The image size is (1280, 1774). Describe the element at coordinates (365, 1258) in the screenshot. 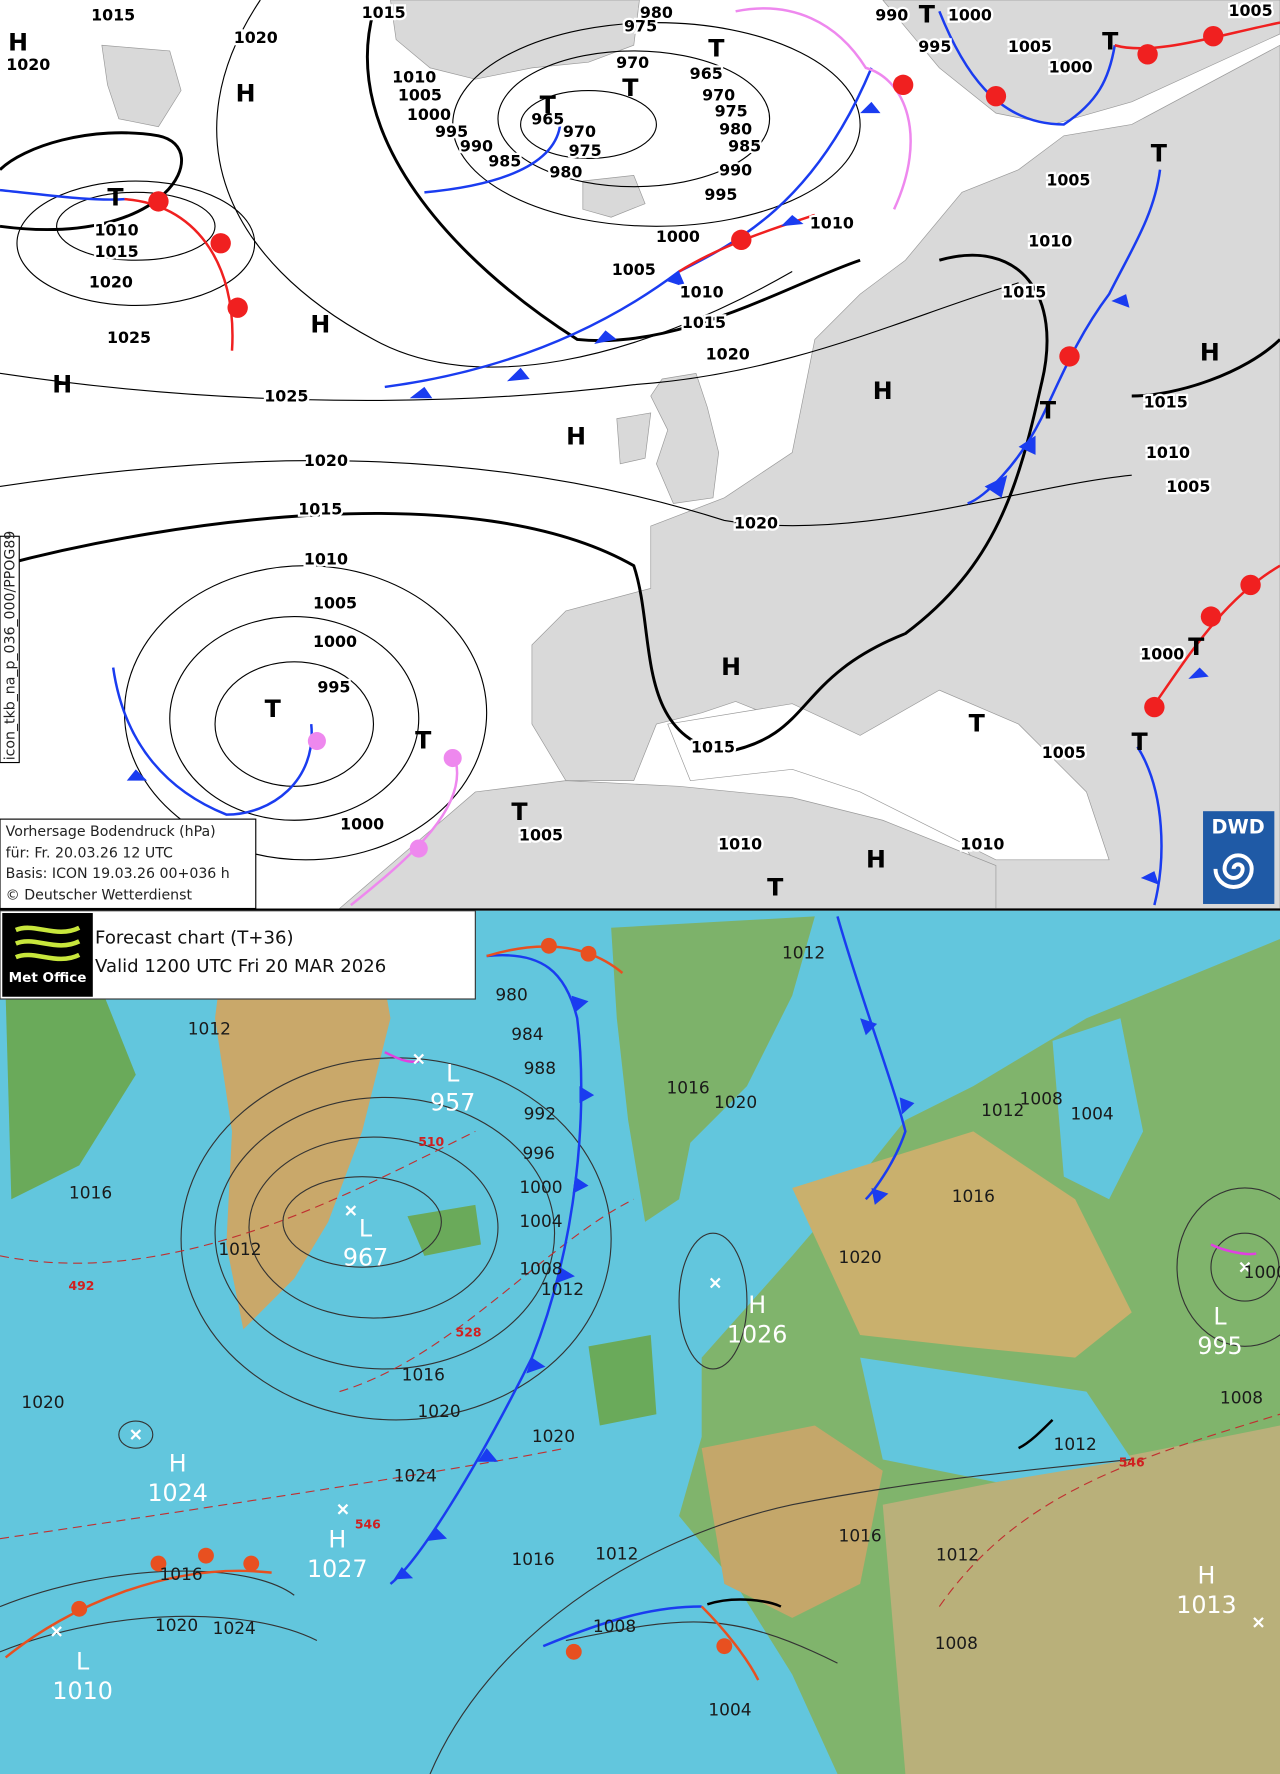

I see `centre-pressure: 967` at that location.